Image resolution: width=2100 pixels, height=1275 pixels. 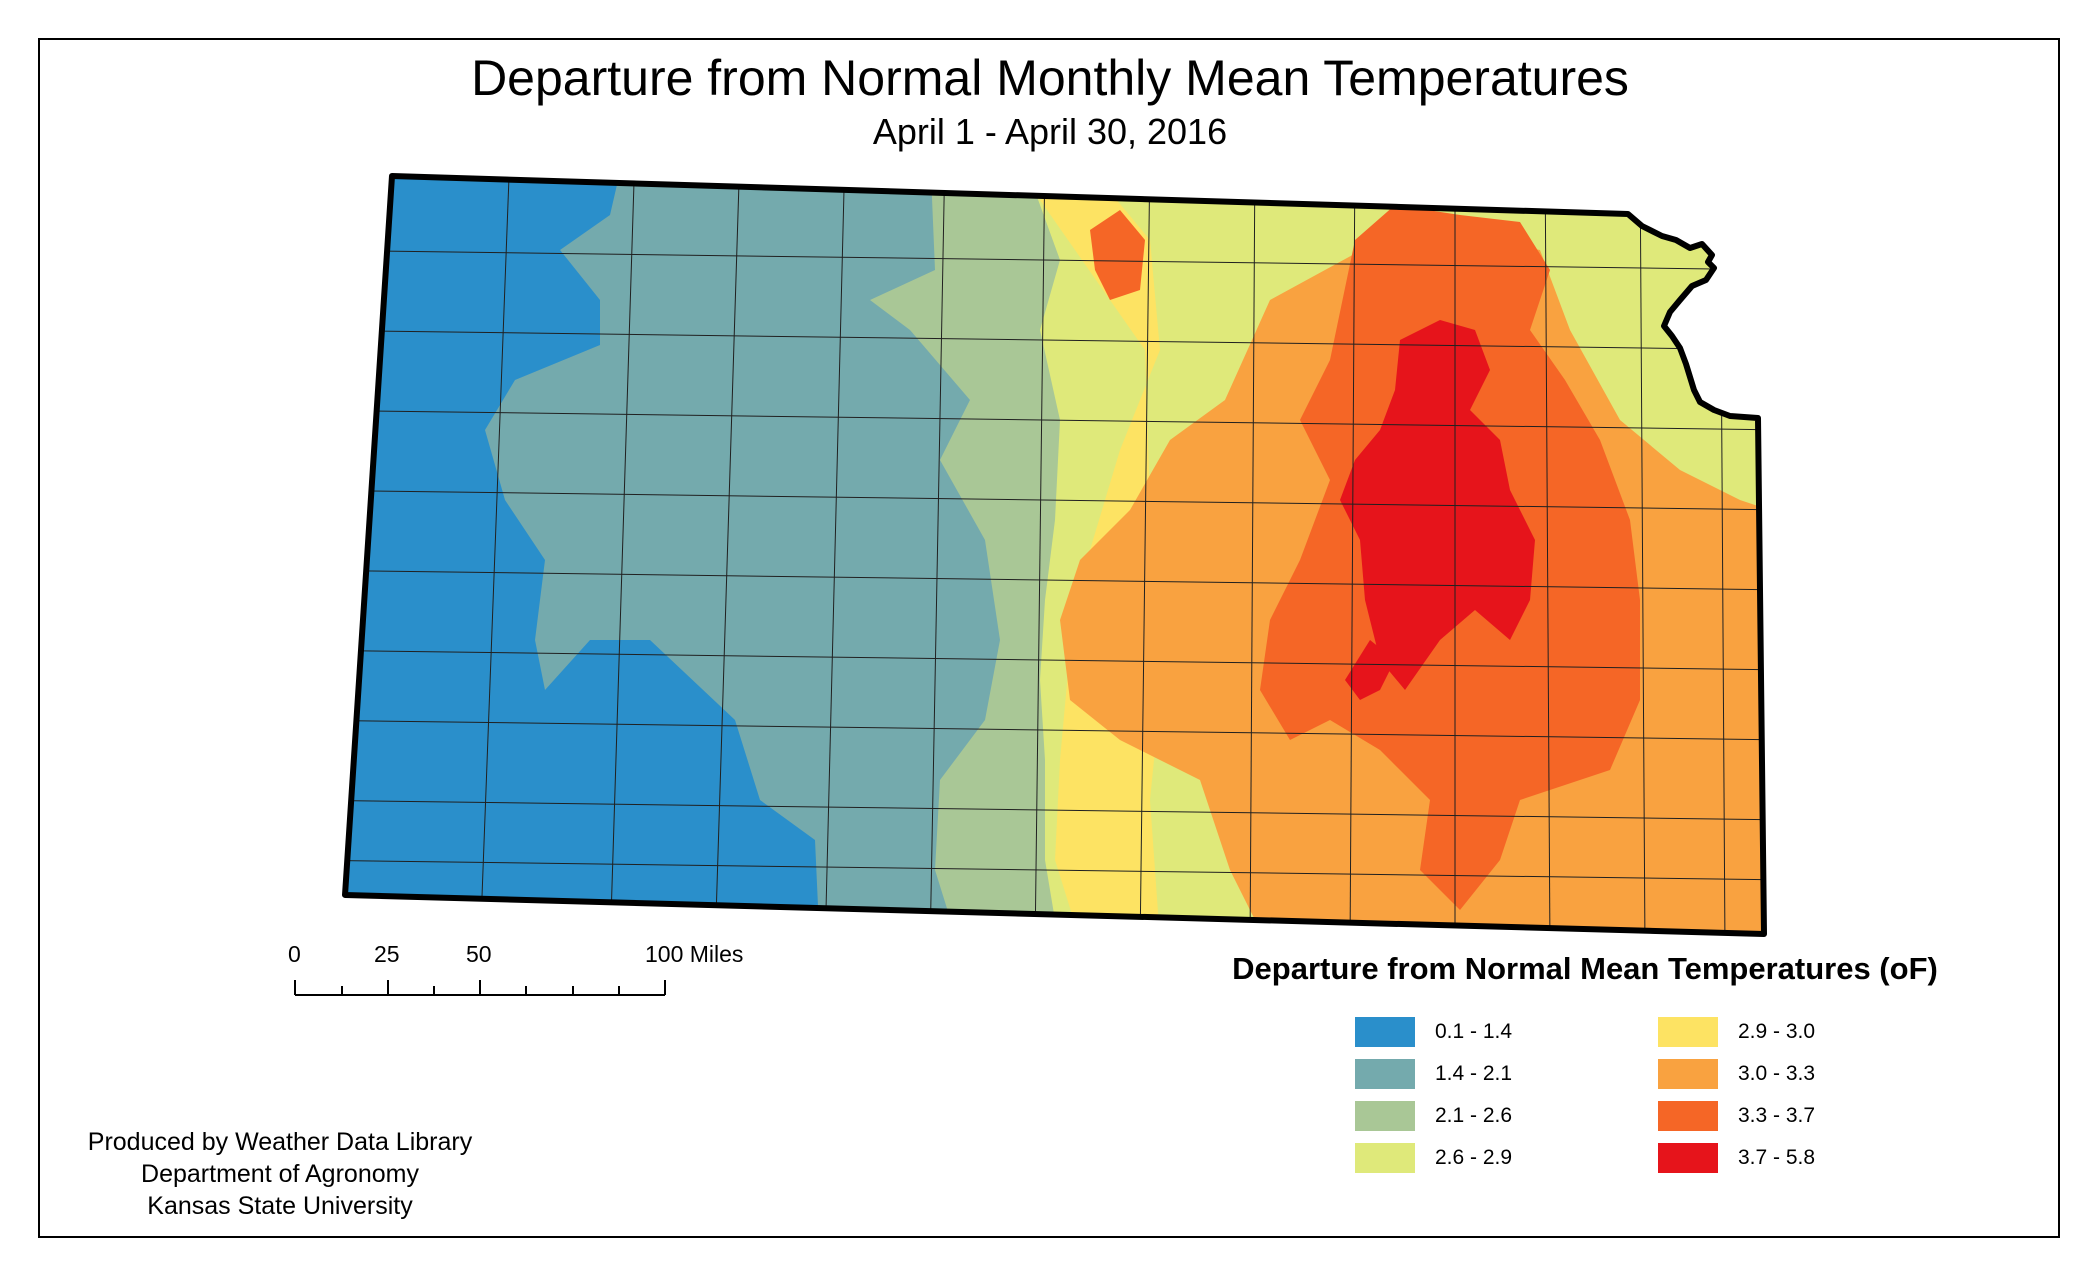 I want to click on scale-bar, so click(x=480, y=988).